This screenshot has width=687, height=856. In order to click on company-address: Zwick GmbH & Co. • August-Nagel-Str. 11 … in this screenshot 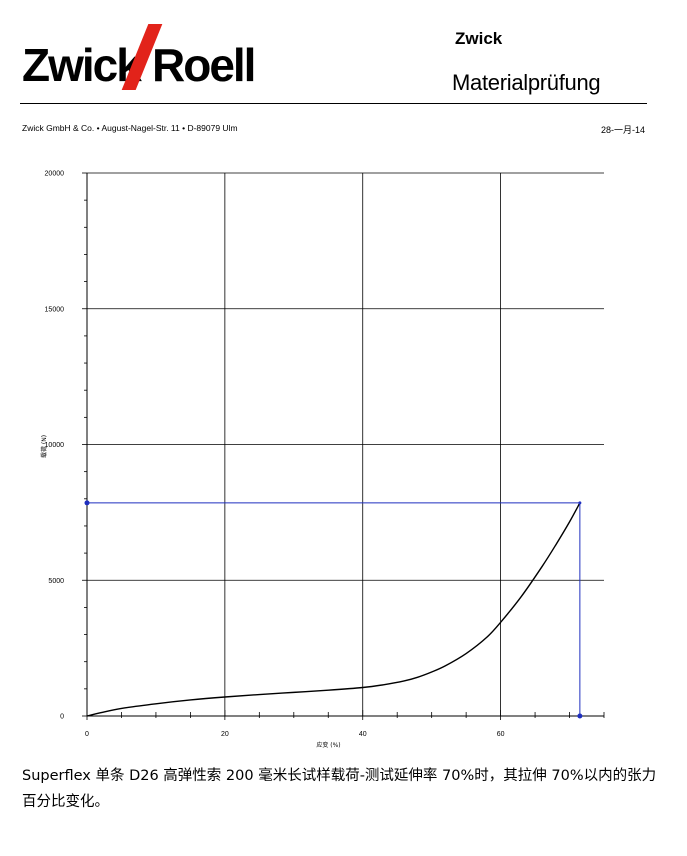, I will do `click(130, 128)`.